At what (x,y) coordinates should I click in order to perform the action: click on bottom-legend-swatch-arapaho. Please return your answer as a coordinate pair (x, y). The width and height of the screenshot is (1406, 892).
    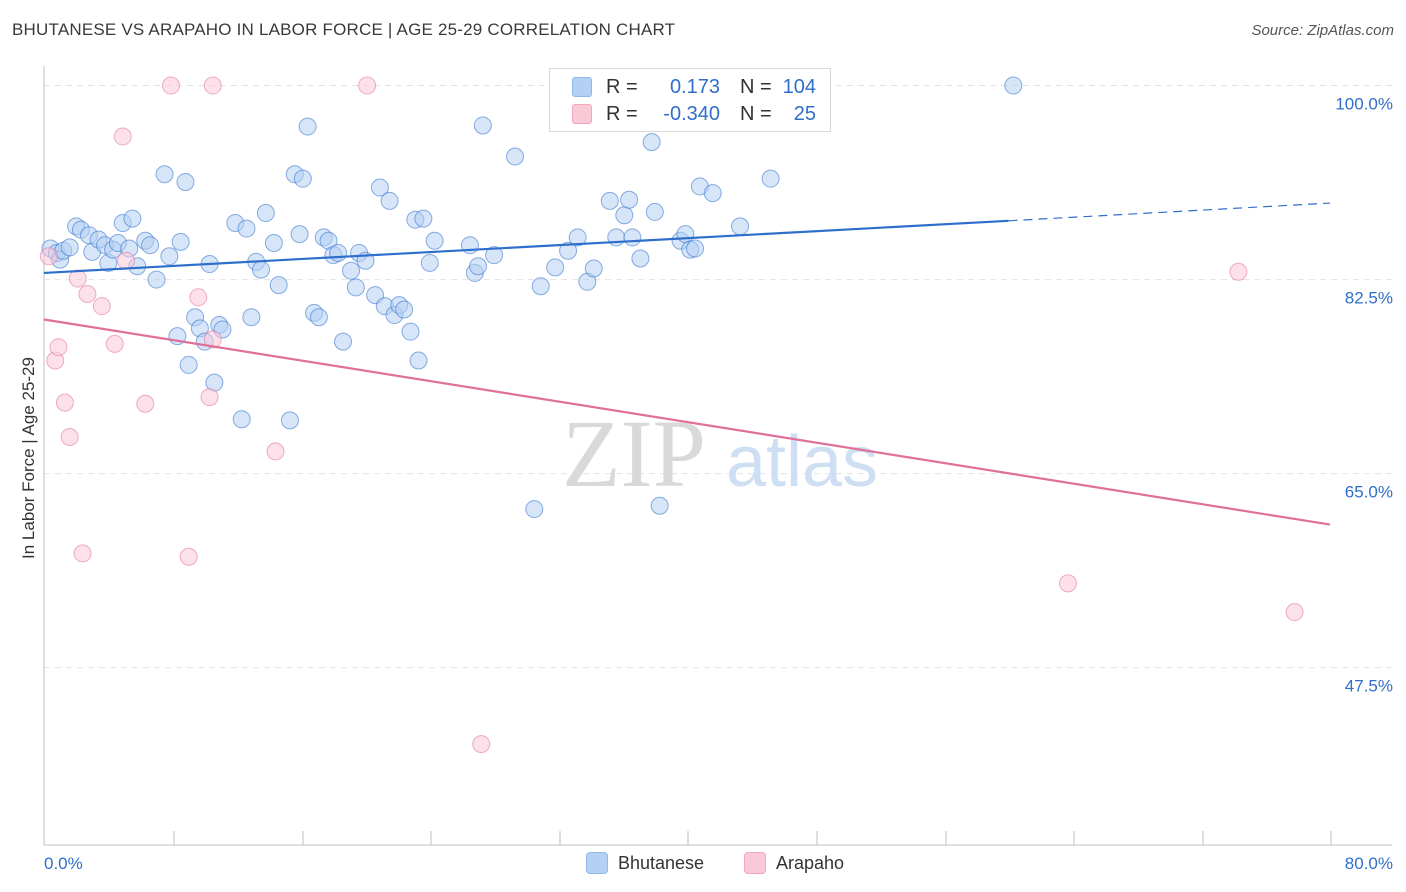
    Looking at the image, I should click on (755, 863).